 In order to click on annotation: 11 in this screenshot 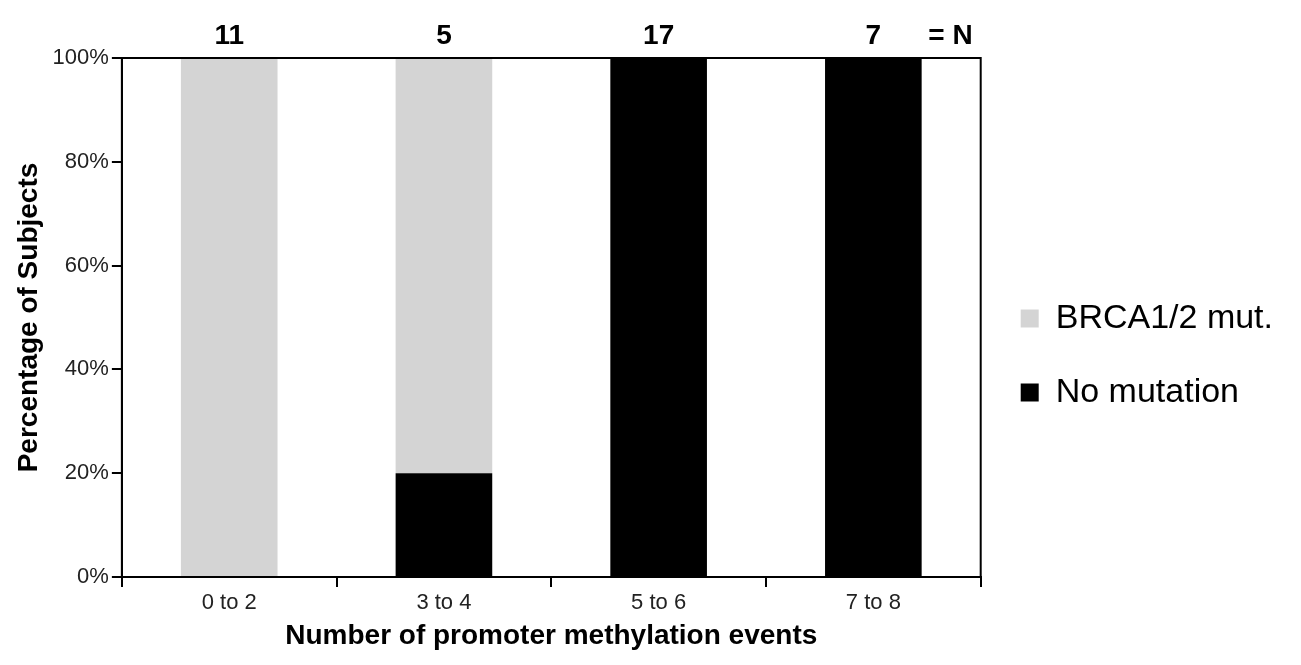, I will do `click(229, 34)`.